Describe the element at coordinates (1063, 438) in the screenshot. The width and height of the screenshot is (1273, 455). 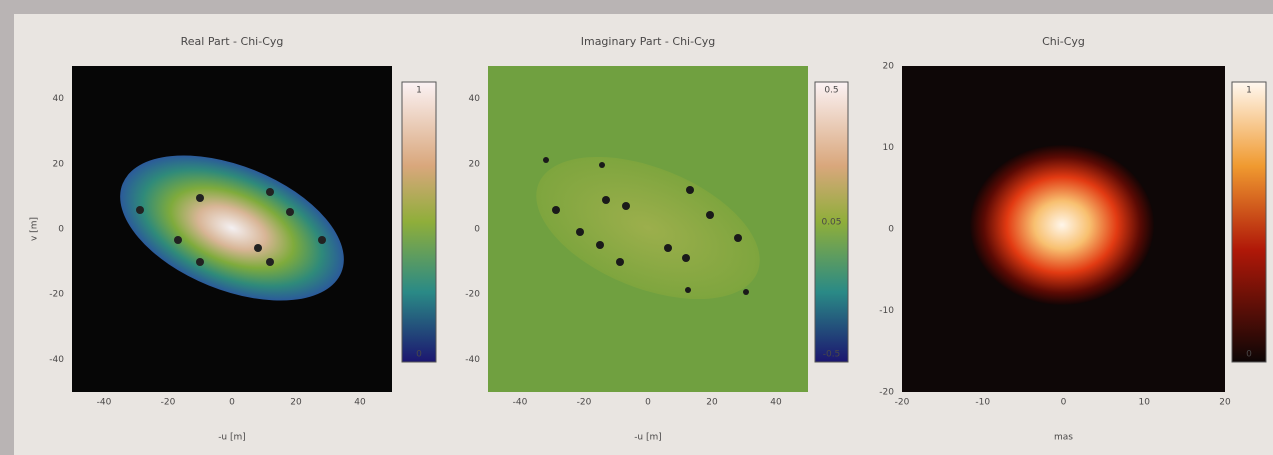
I see `x-axis-label: mas` at that location.